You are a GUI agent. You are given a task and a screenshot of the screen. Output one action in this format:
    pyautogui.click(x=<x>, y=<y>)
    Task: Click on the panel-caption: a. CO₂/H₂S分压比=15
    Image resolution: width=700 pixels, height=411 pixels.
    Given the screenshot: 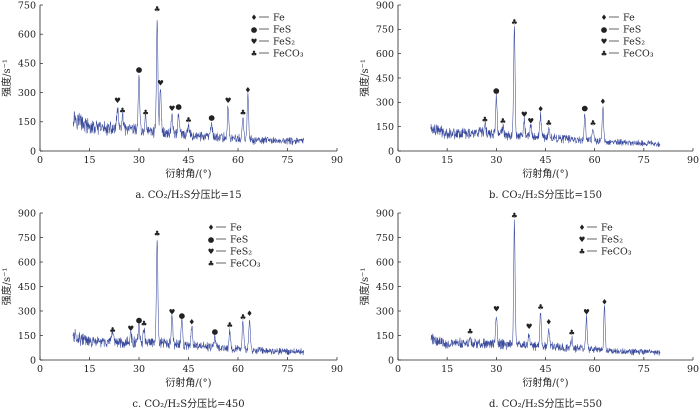 What is the action you would take?
    pyautogui.click(x=188, y=195)
    